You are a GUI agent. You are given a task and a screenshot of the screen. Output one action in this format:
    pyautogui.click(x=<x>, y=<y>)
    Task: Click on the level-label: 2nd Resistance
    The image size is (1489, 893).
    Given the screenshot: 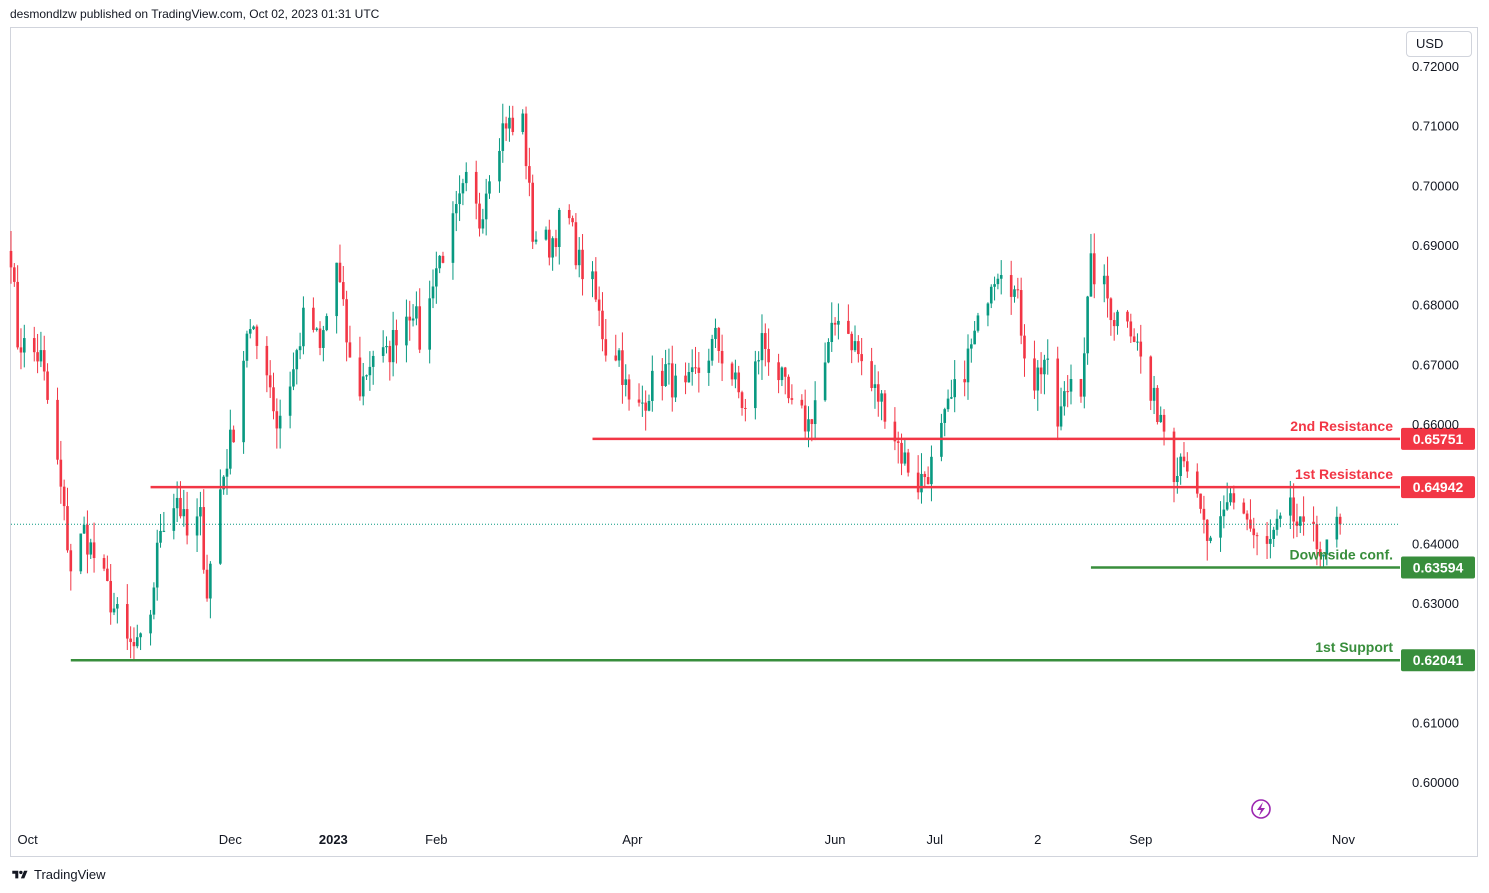 What is the action you would take?
    pyautogui.click(x=1341, y=426)
    